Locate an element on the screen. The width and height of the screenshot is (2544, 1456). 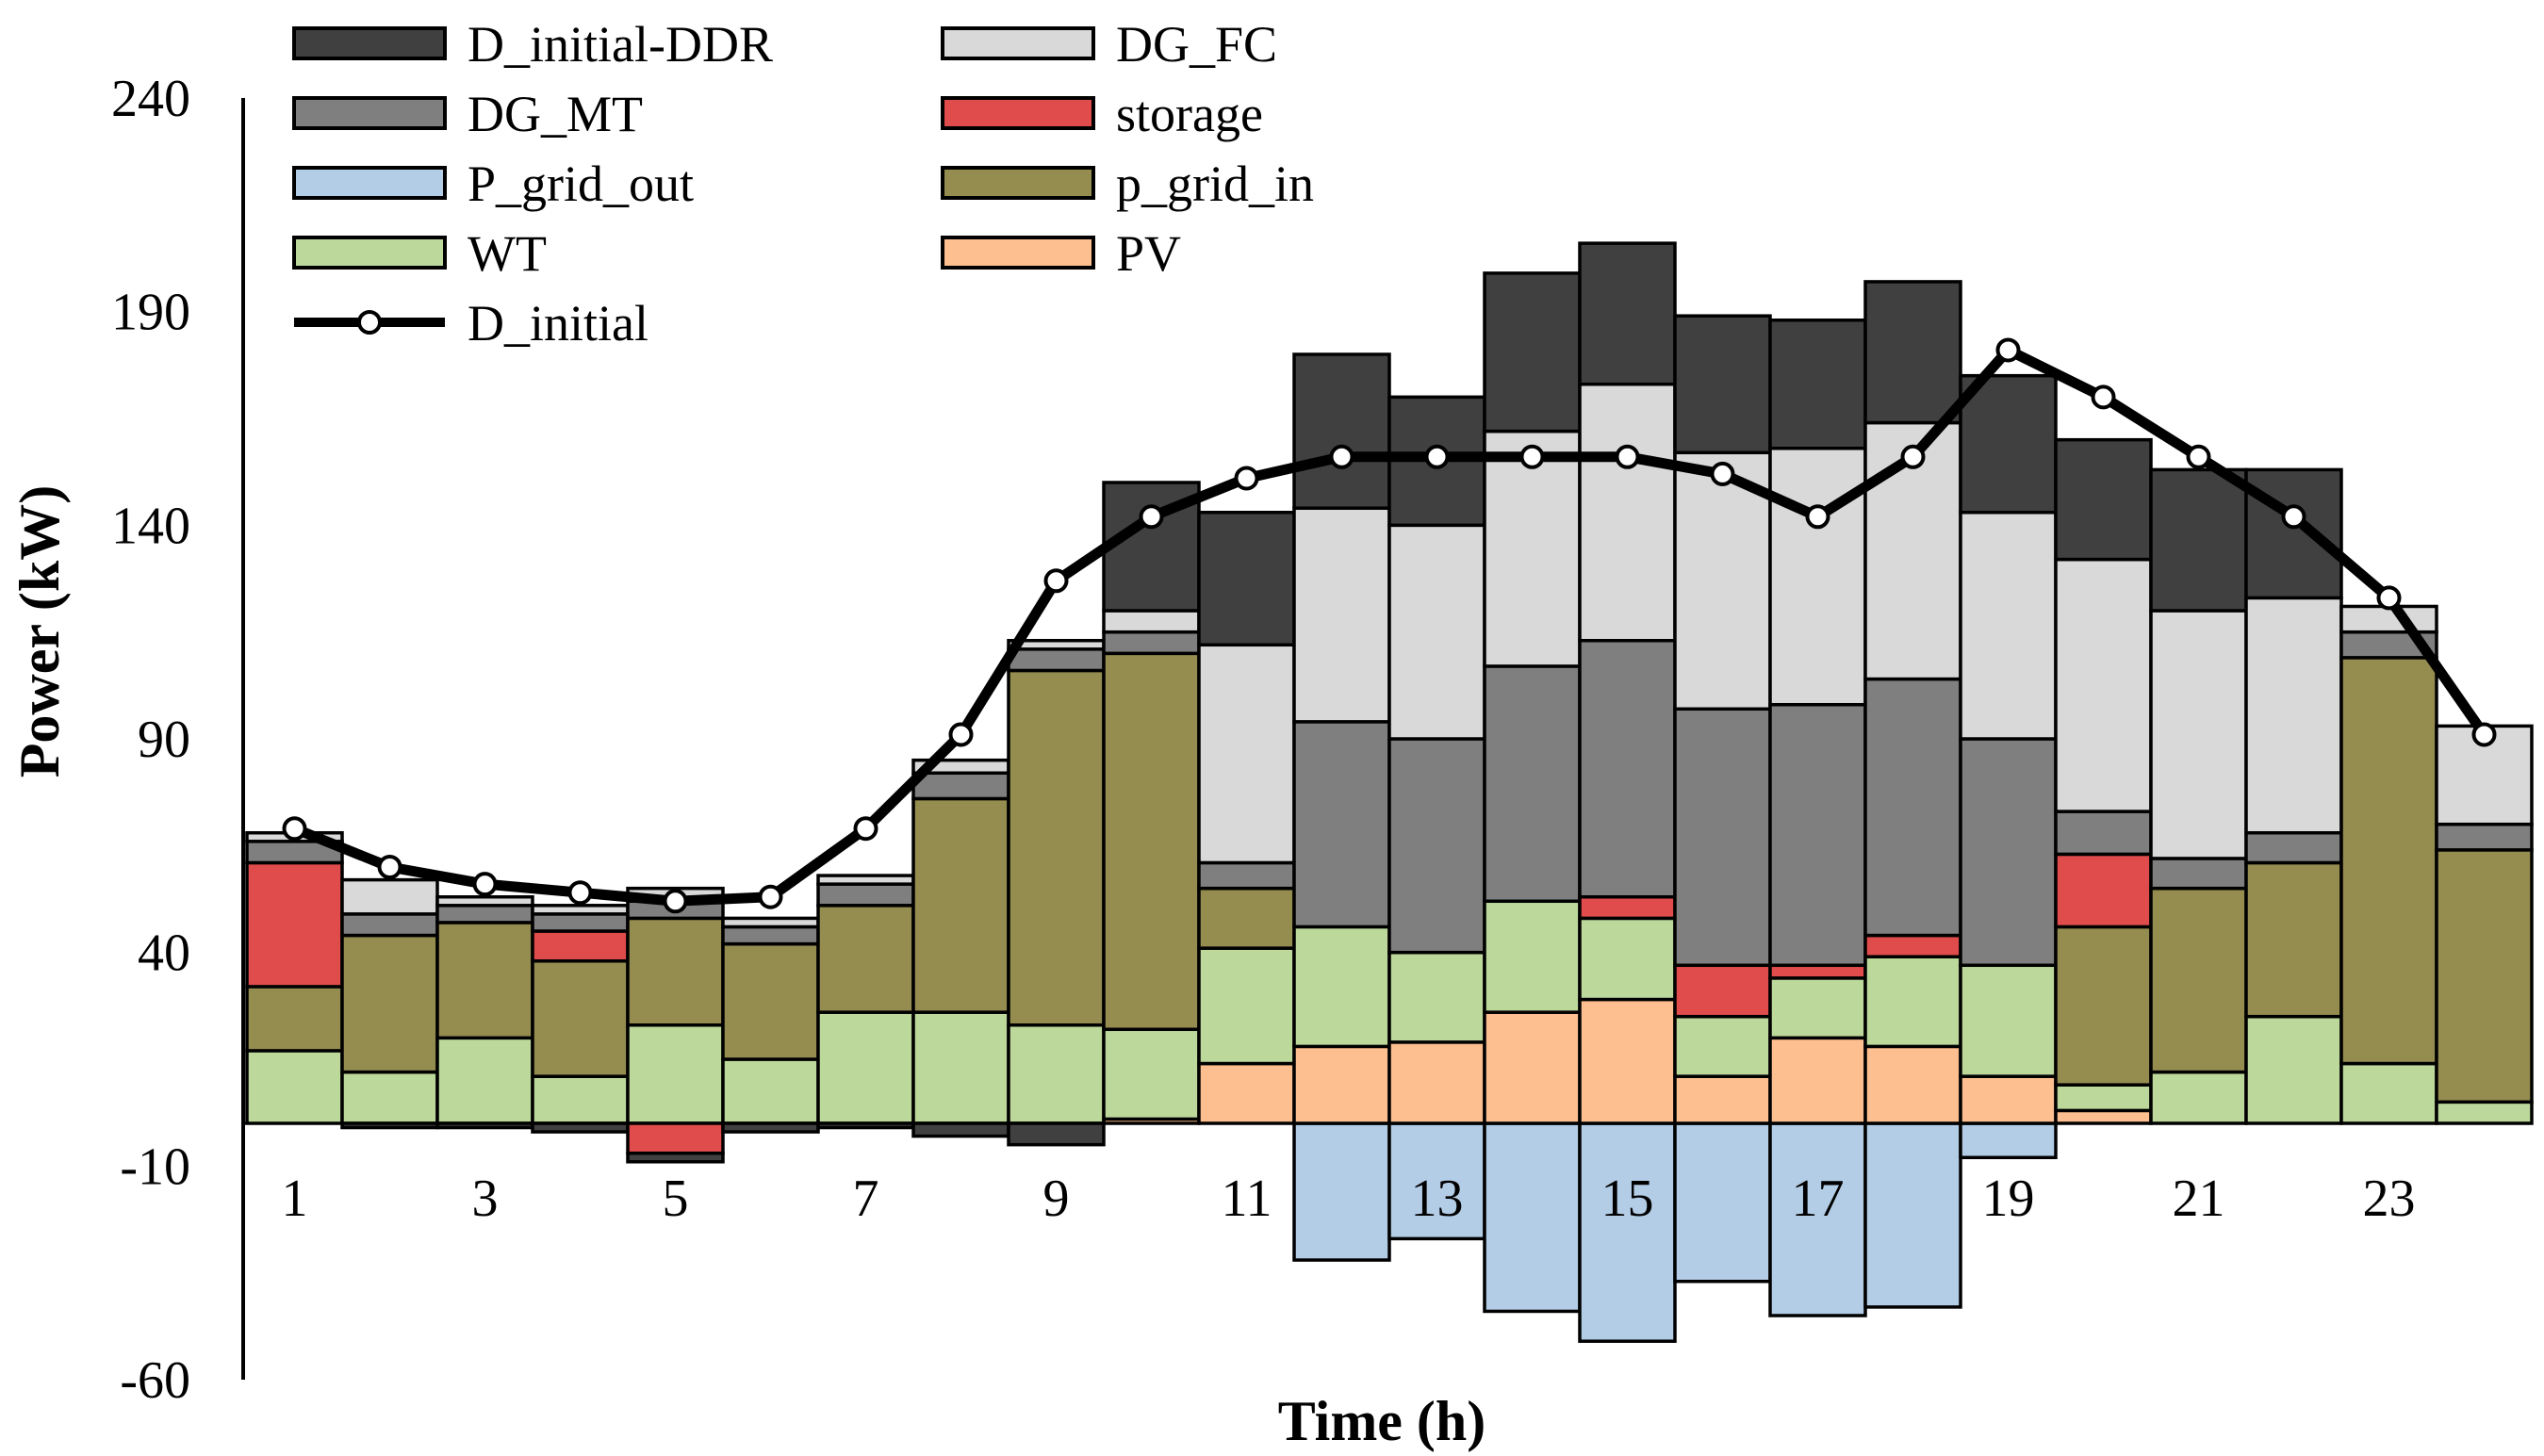
bar-d-initial-ddr-h15 is located at coordinates (1628, 313).